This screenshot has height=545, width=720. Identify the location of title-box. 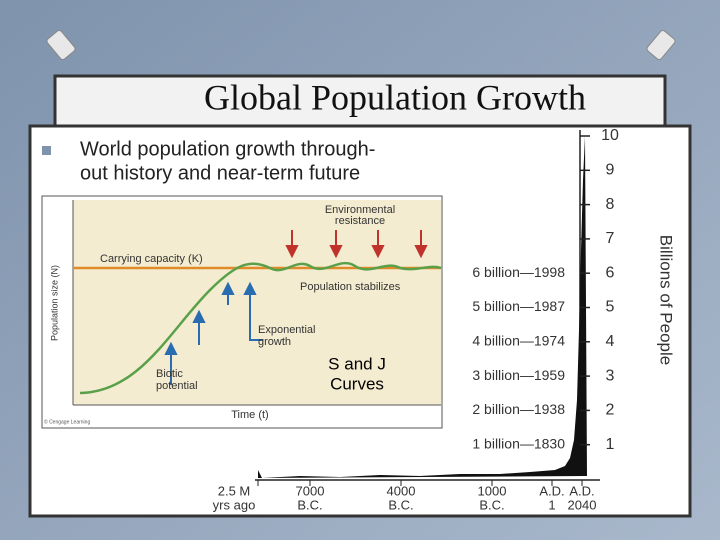
(360, 101).